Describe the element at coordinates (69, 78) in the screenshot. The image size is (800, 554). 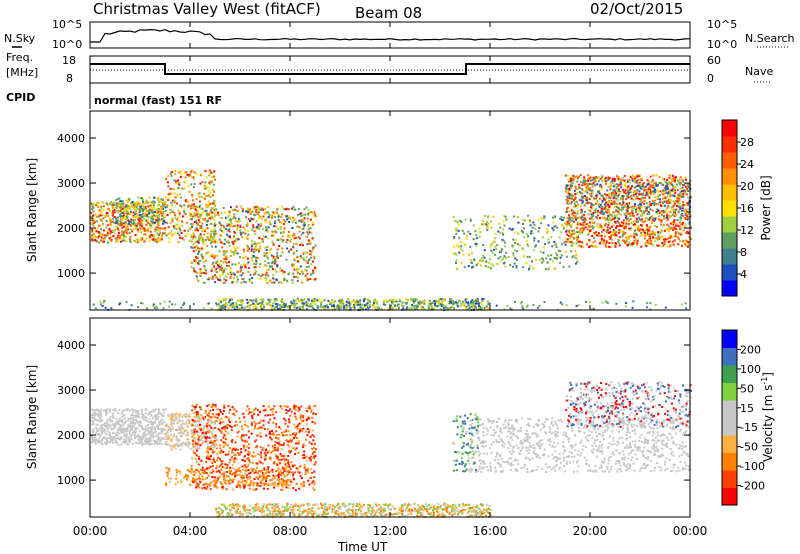
I see `freq-tick-bottom: 8` at that location.